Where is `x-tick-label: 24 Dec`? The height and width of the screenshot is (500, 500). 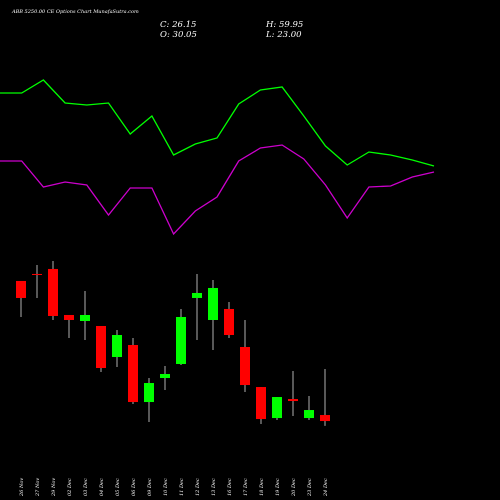 x-tick-label: 24 Dec is located at coordinates (326, 487).